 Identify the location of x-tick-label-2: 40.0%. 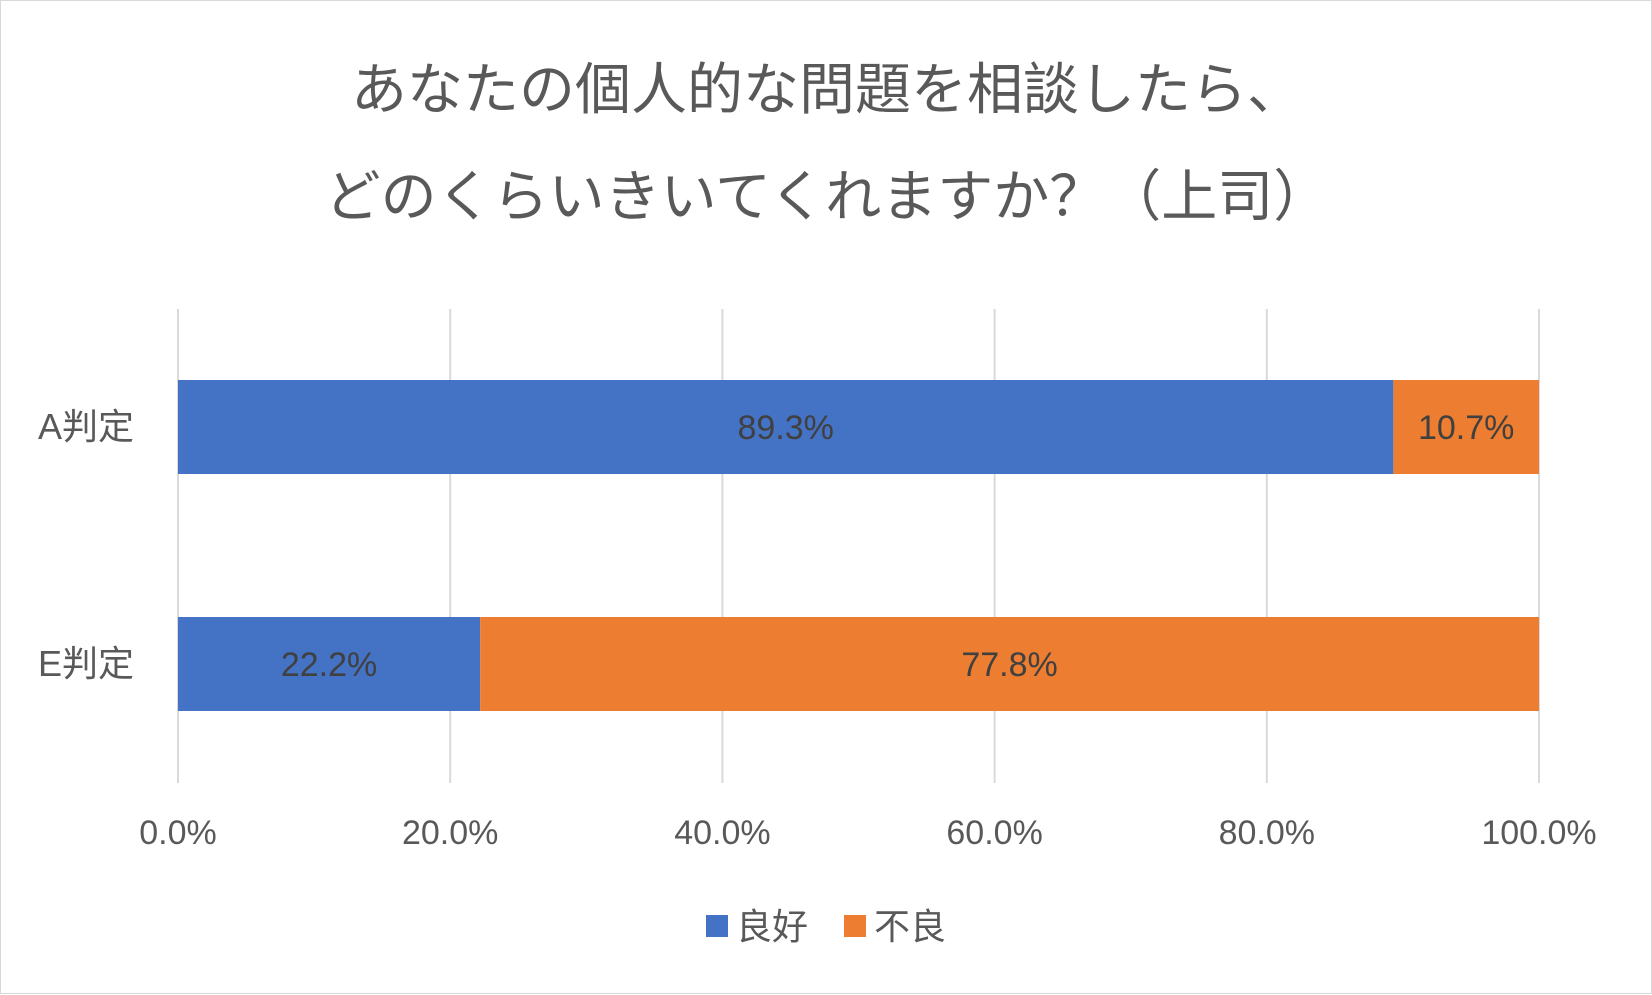
(722, 833).